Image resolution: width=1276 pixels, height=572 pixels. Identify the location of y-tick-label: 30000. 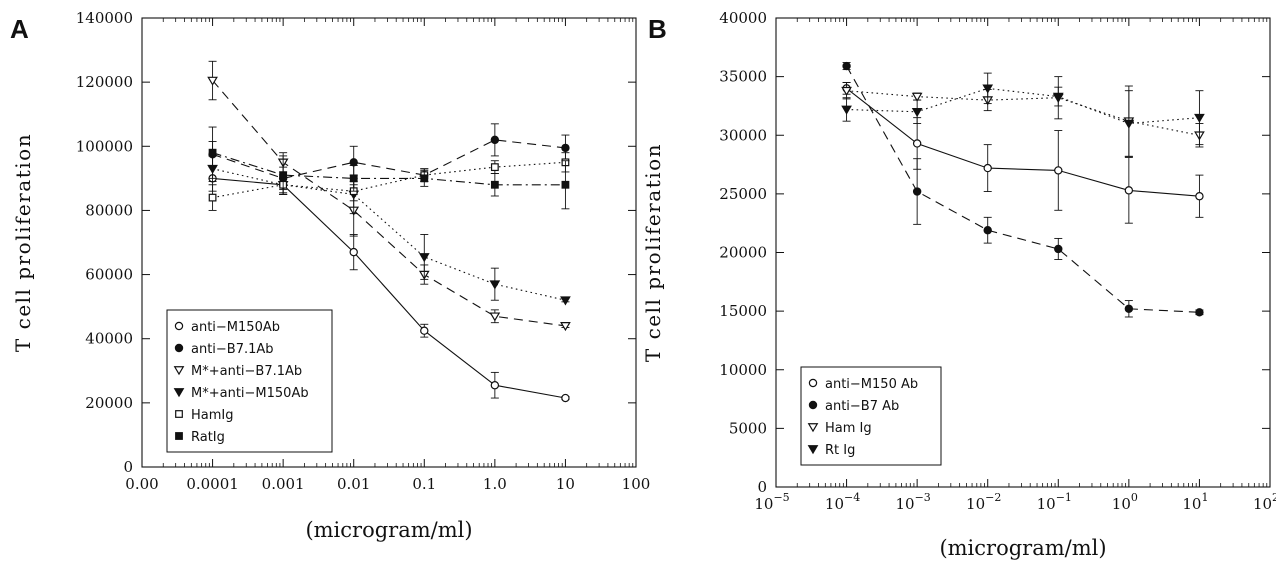
(743, 135).